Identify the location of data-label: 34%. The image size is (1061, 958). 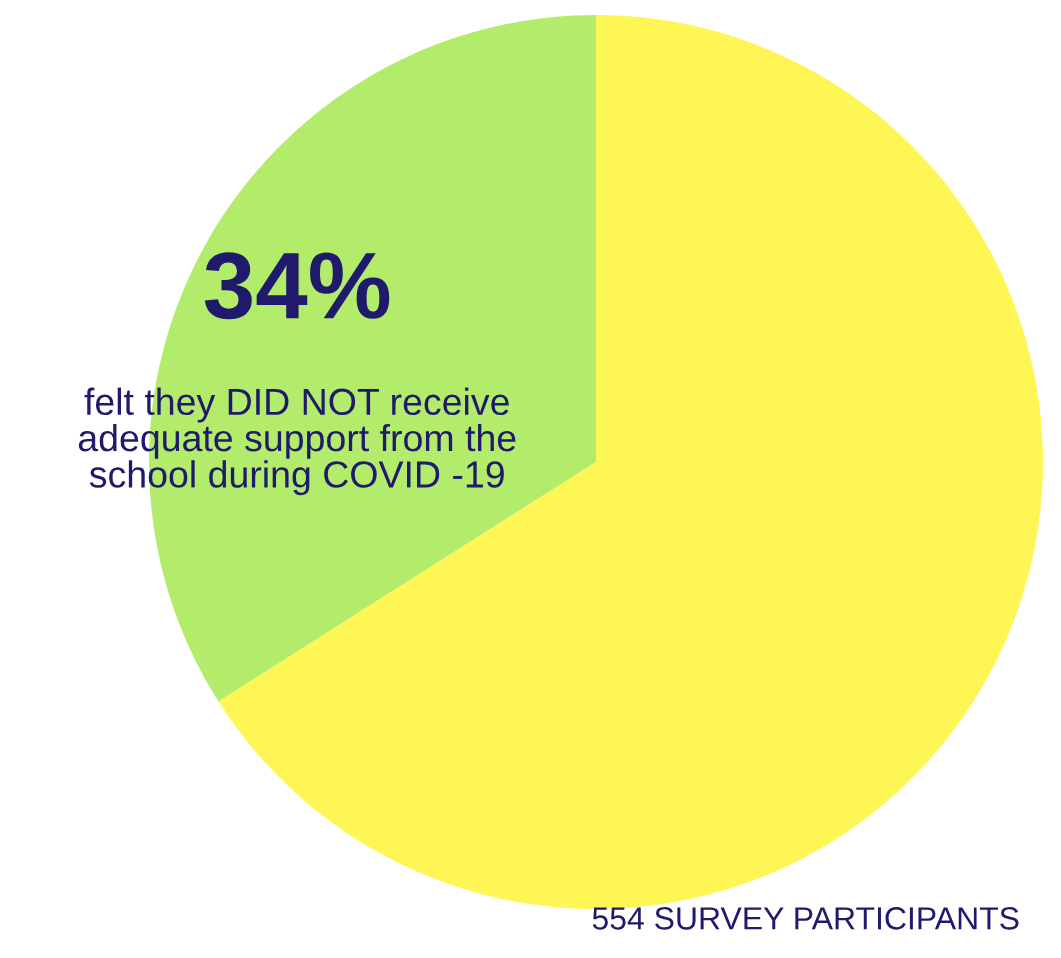
(297, 286).